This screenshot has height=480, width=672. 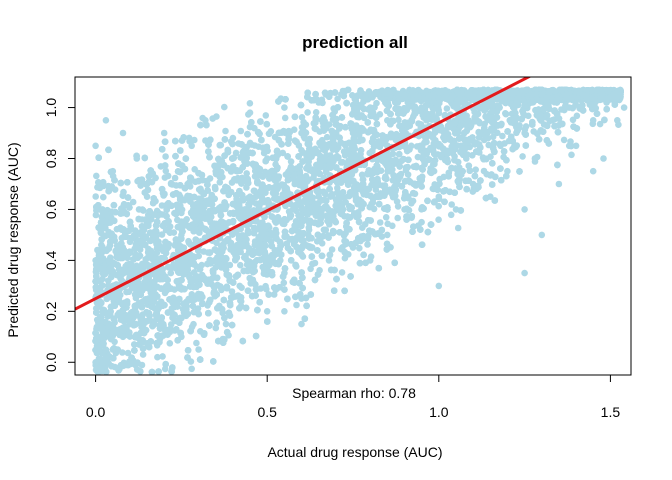 I want to click on chart-title: prediction all, so click(x=355, y=42).